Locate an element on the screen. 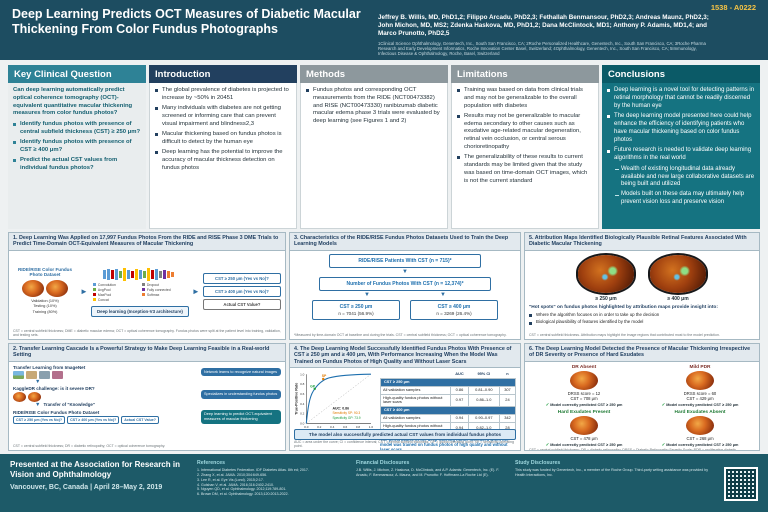 This screenshot has height=512, width=768. y-tick: 0.6 is located at coordinates (302, 394).